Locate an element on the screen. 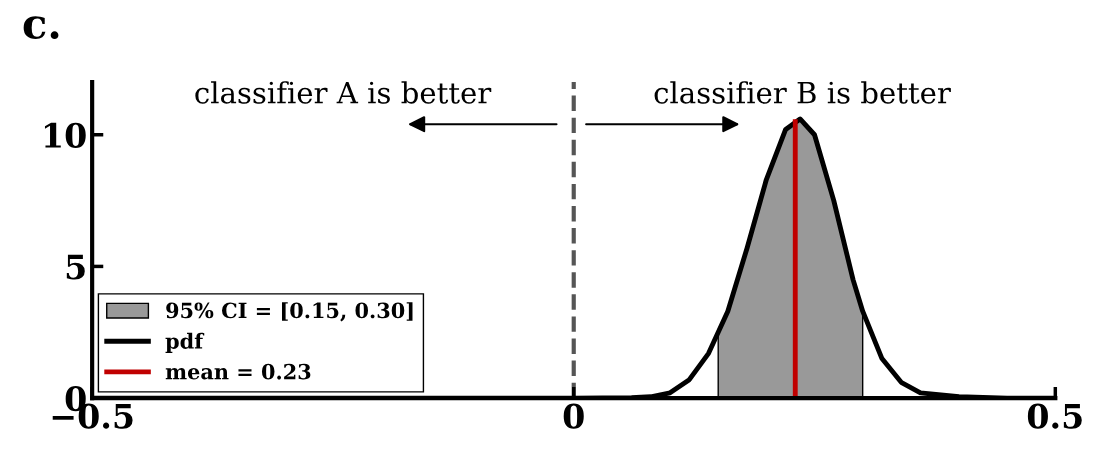  chart-title: c. is located at coordinates (41, 28).